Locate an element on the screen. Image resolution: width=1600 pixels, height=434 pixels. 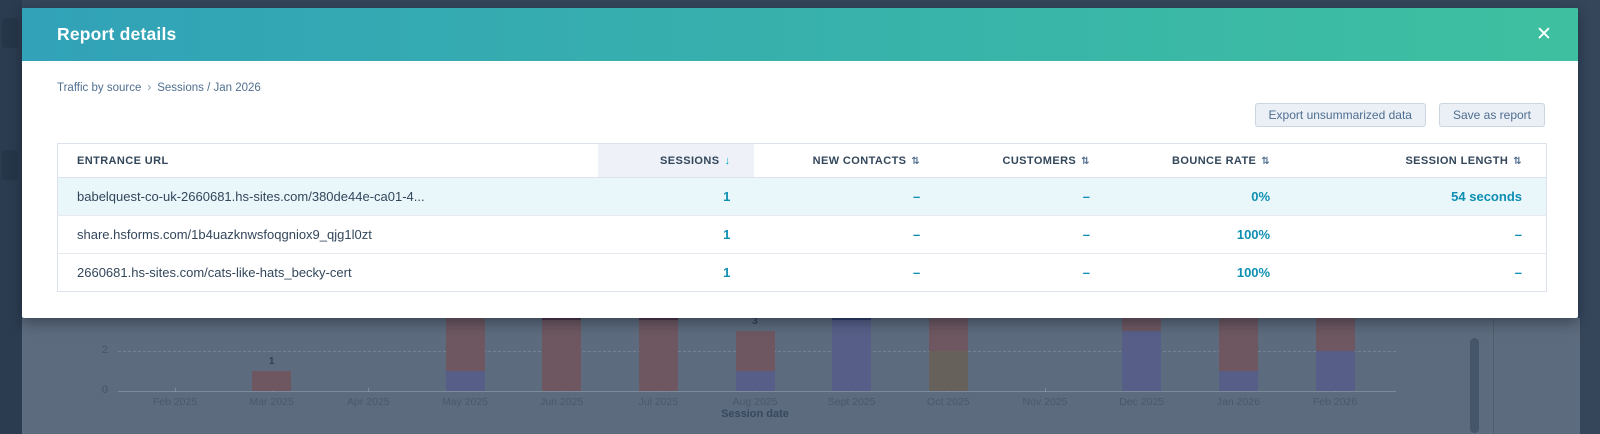
month-label: May 2025 is located at coordinates (465, 402).